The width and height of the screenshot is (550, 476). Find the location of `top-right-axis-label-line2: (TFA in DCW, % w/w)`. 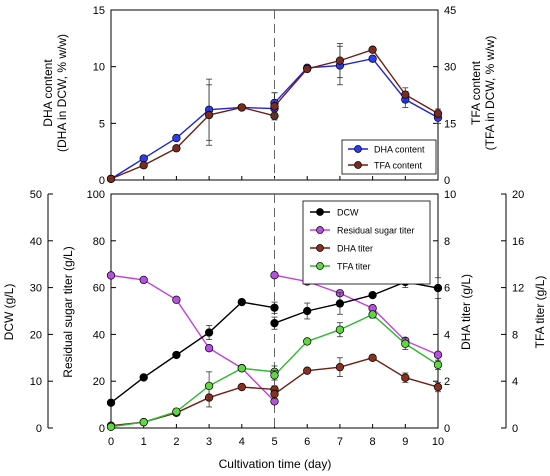

top-right-axis-label-line2: (TFA in DCW, % w/w) is located at coordinates (490, 93).